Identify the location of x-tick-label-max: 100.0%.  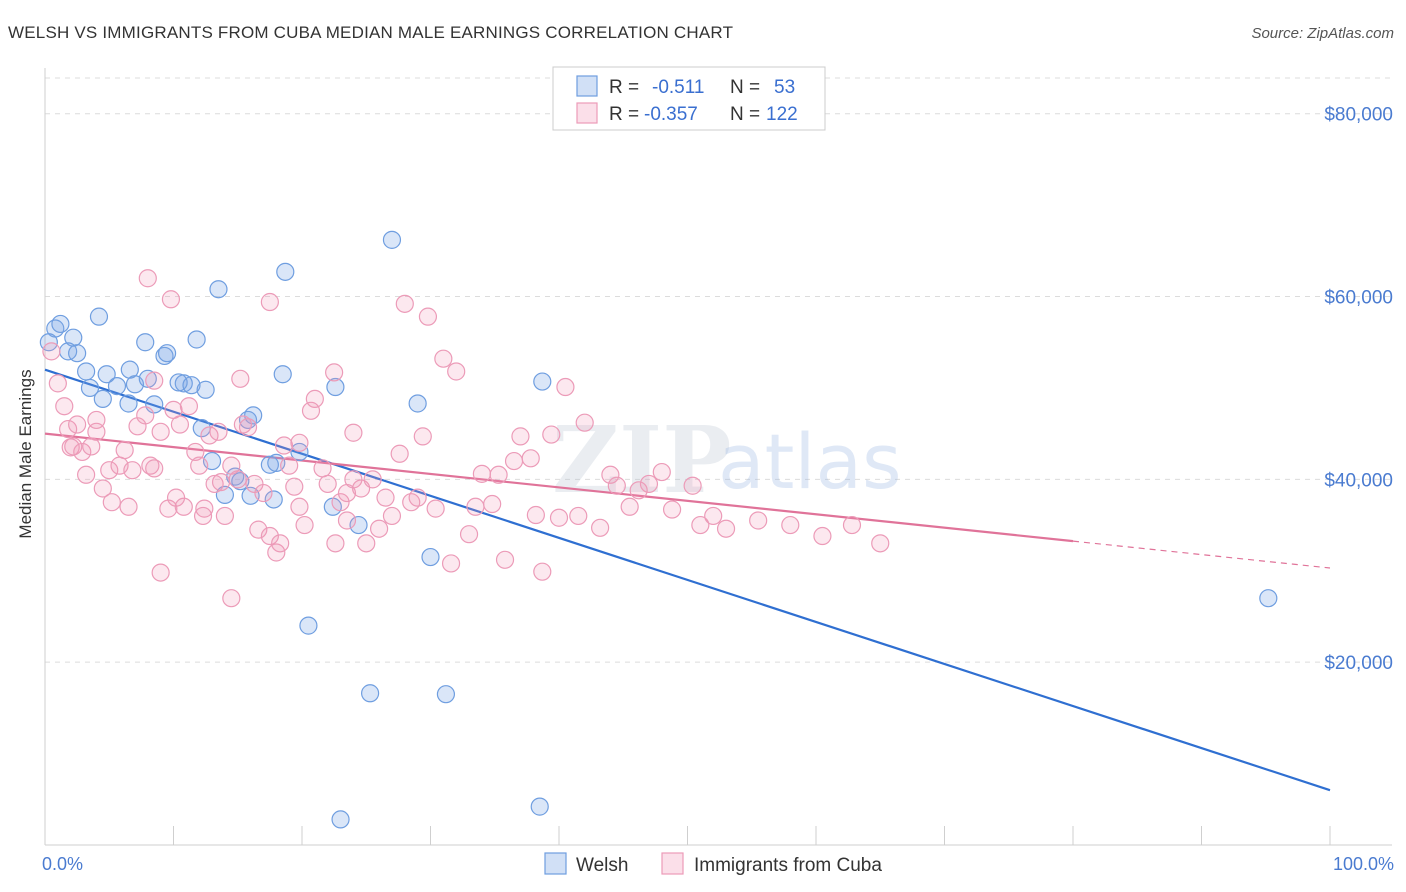
(1363, 864).